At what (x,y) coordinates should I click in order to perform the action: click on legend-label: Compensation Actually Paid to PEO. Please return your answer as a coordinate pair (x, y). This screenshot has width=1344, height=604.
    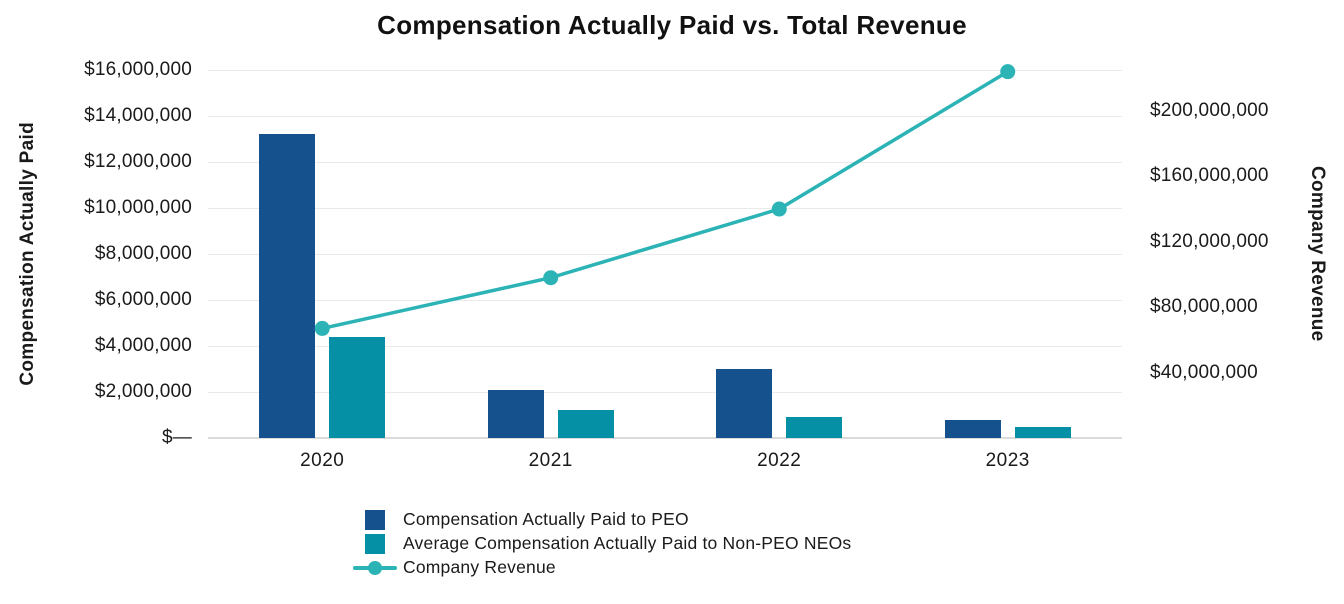
    Looking at the image, I should click on (546, 519).